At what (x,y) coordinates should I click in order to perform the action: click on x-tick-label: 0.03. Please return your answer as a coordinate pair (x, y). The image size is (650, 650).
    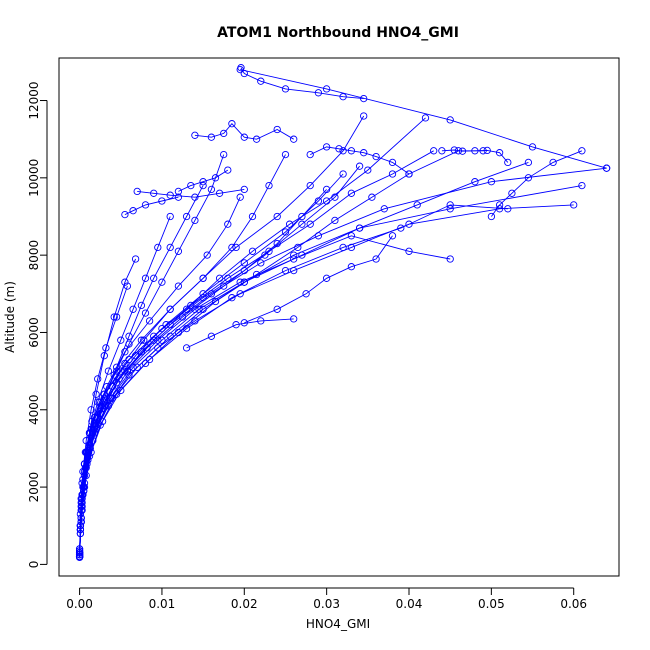
    Looking at the image, I should click on (326, 604).